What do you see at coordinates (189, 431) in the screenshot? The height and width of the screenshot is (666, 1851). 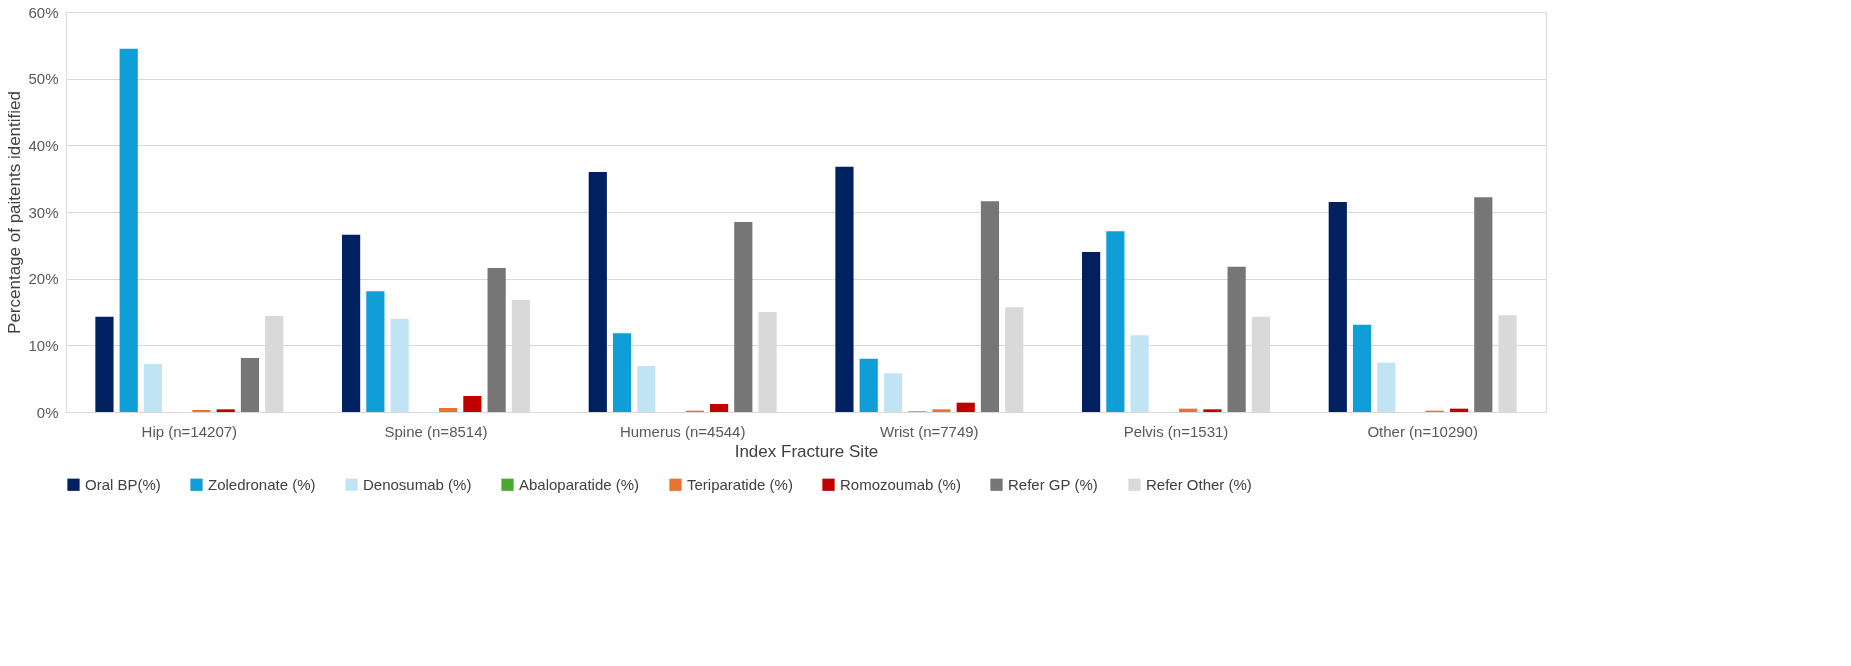 I see `x-tick-label: Hip (n=14207)` at bounding box center [189, 431].